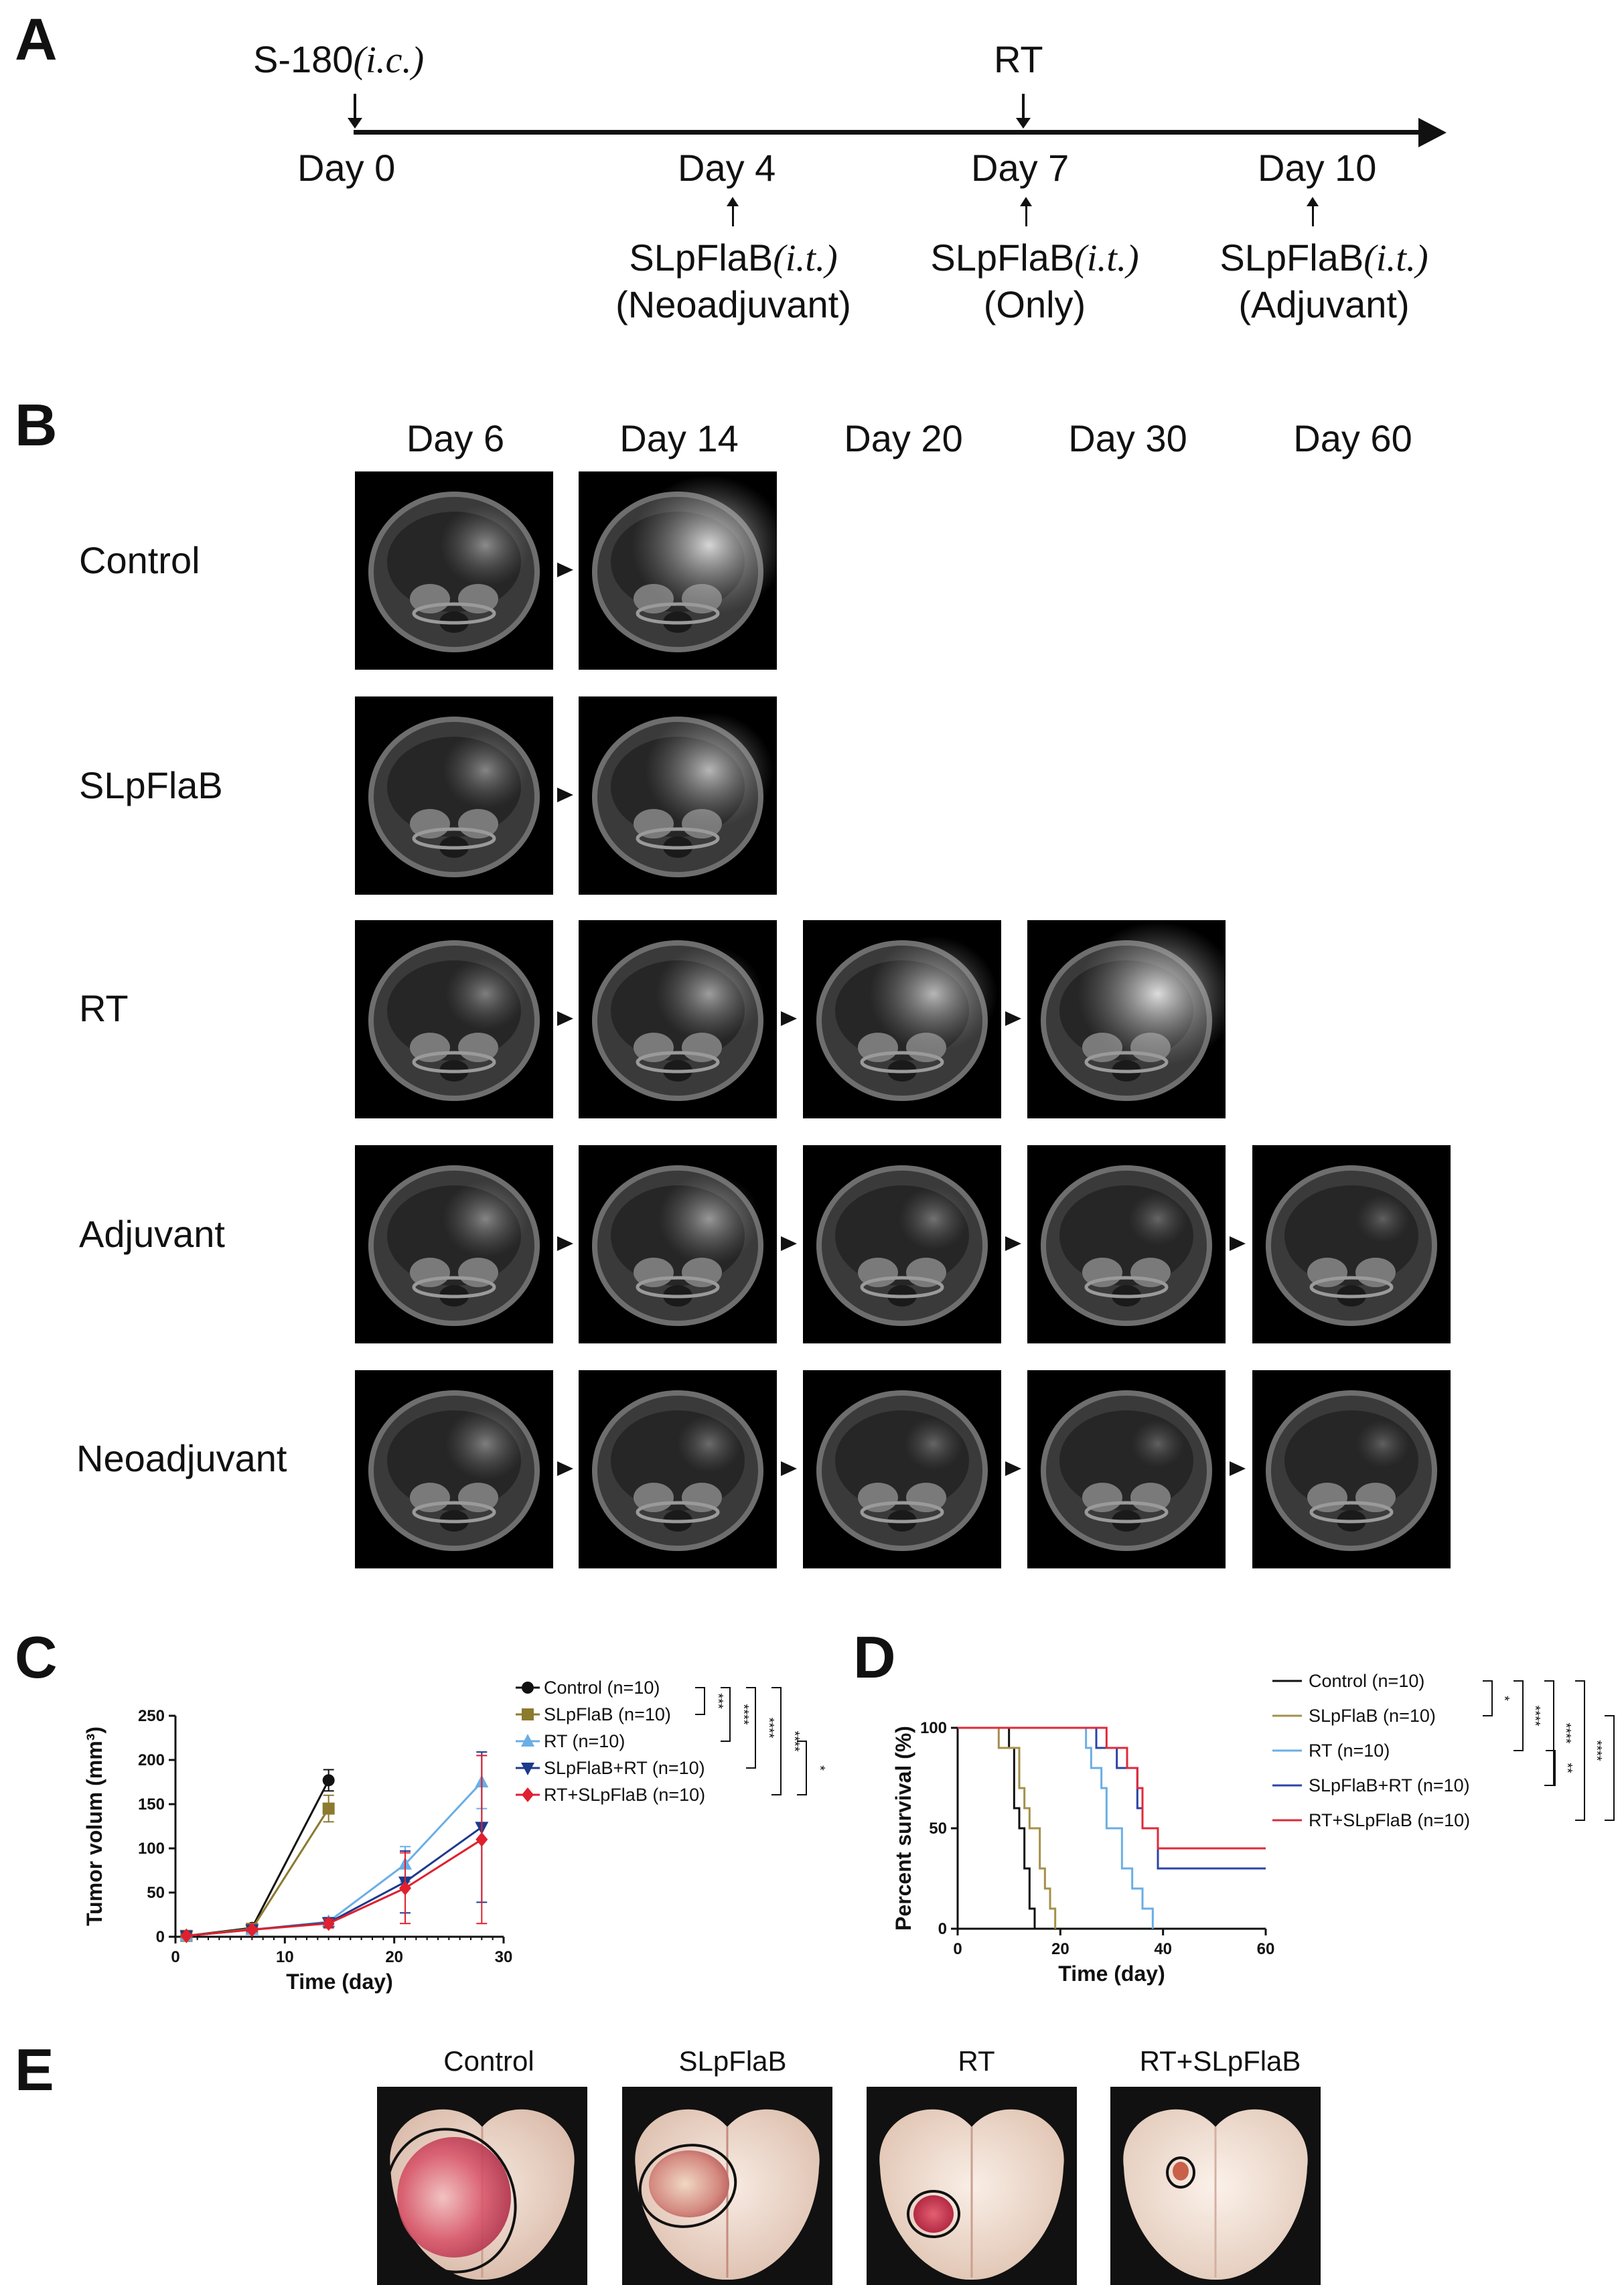  Describe the element at coordinates (1060, 1949) in the screenshot. I see `x-tick-label: 20` at that location.